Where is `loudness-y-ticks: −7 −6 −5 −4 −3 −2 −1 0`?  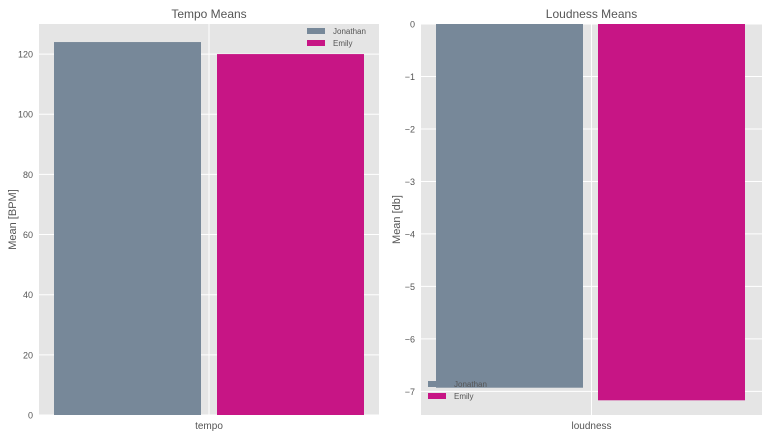 loudness-y-ticks: −7 −6 −5 −4 −3 −2 −1 0 is located at coordinates (410, 208).